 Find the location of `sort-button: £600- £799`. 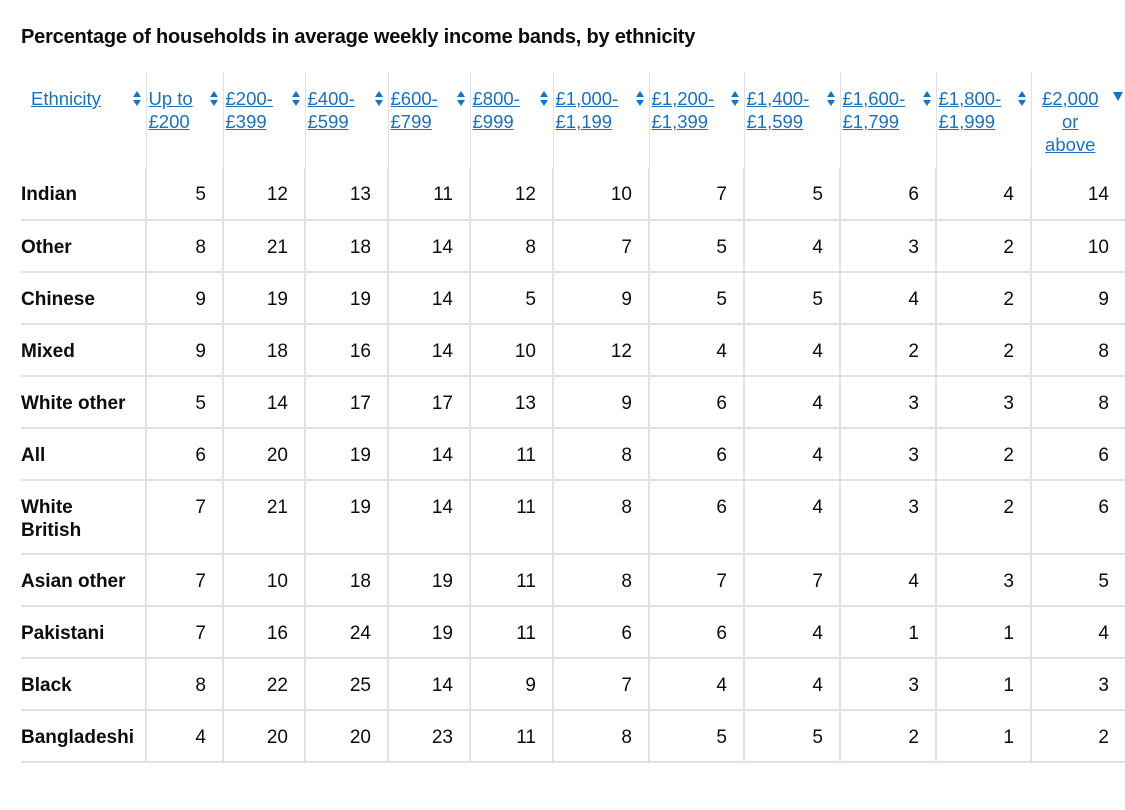

sort-button: £600- £799 is located at coordinates (429, 110).